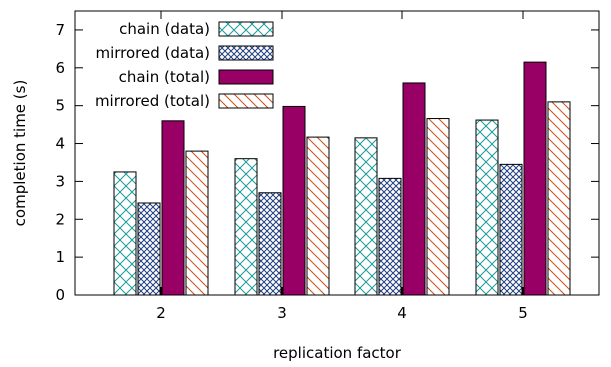 The height and width of the screenshot is (367, 611). What do you see at coordinates (60, 144) in the screenshot?
I see `y-tick-label: 4` at bounding box center [60, 144].